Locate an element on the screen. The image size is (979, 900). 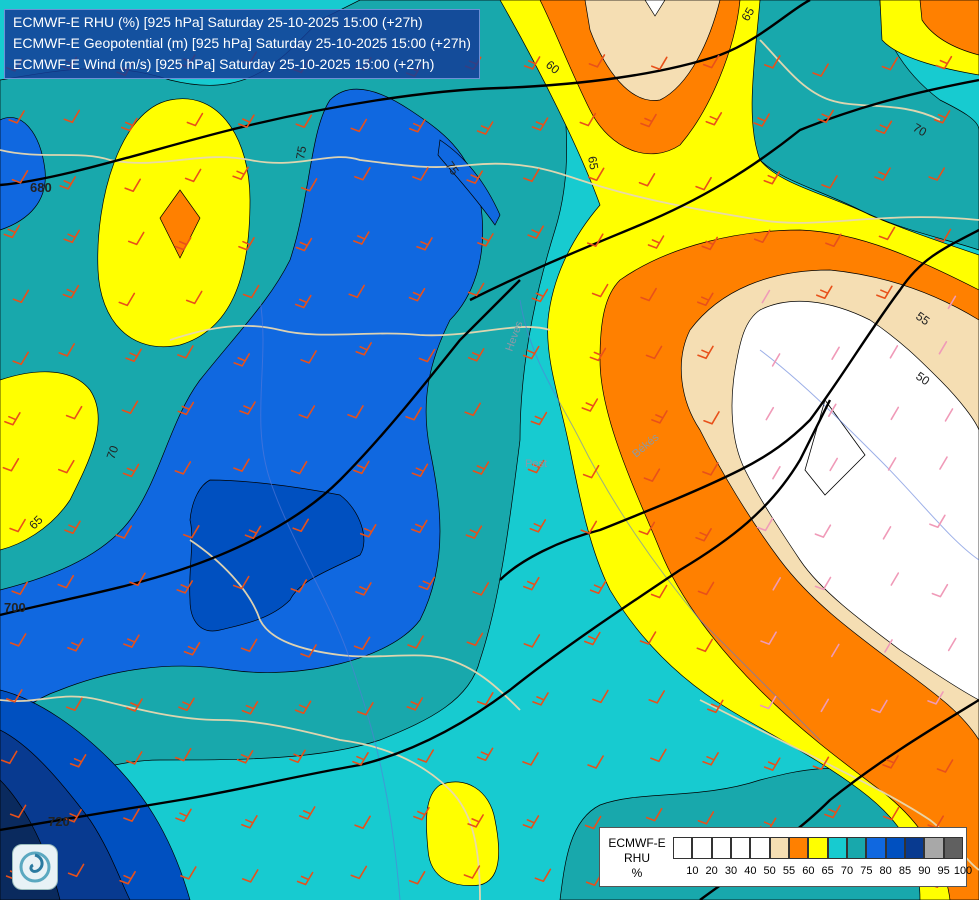
place-label-pest: Pest is located at coordinates (536, 464).